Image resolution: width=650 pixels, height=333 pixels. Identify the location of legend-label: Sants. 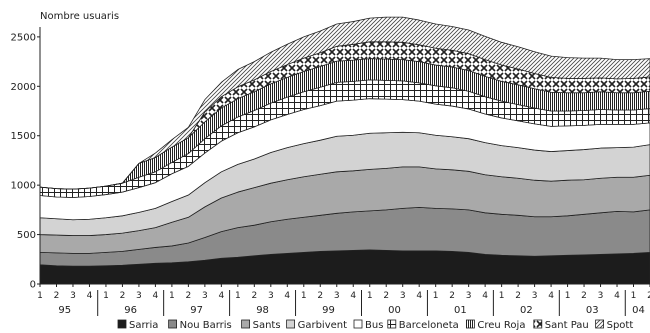
(267, 325).